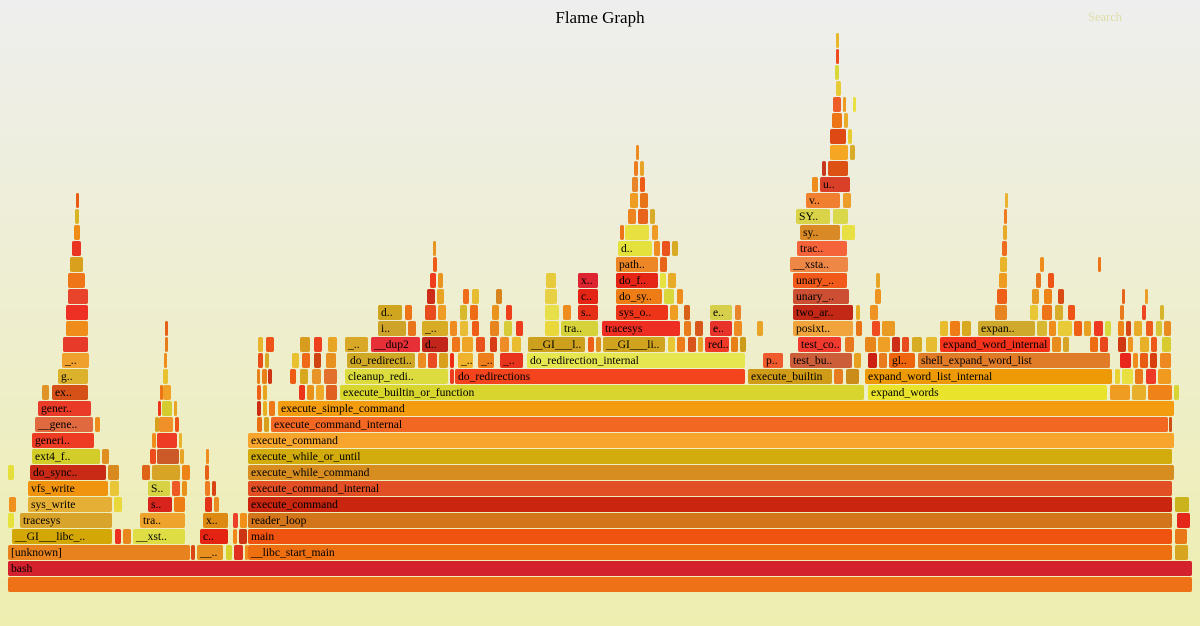 The width and height of the screenshot is (1200, 626). I want to click on flame-frame-generi: generi.., so click(63, 440).